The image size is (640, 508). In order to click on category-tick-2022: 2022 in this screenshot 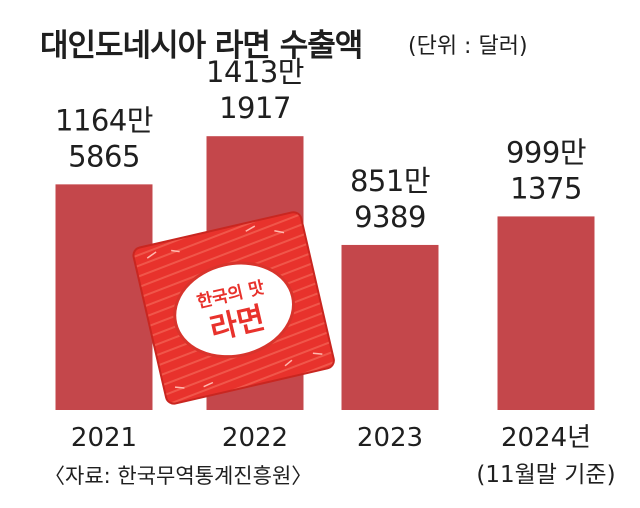, I will do `click(255, 438)`.